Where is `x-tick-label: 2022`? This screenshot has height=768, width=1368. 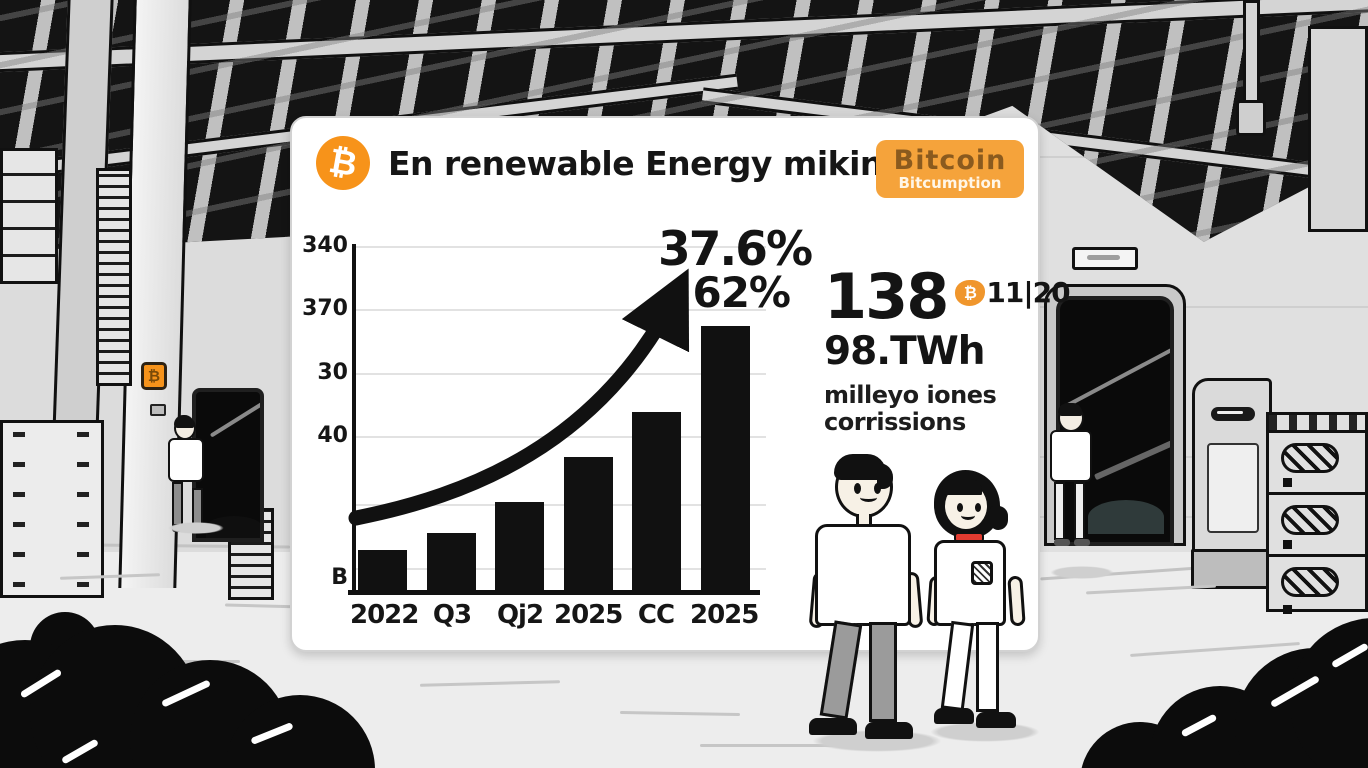
x-tick-label: 2022 is located at coordinates (384, 615).